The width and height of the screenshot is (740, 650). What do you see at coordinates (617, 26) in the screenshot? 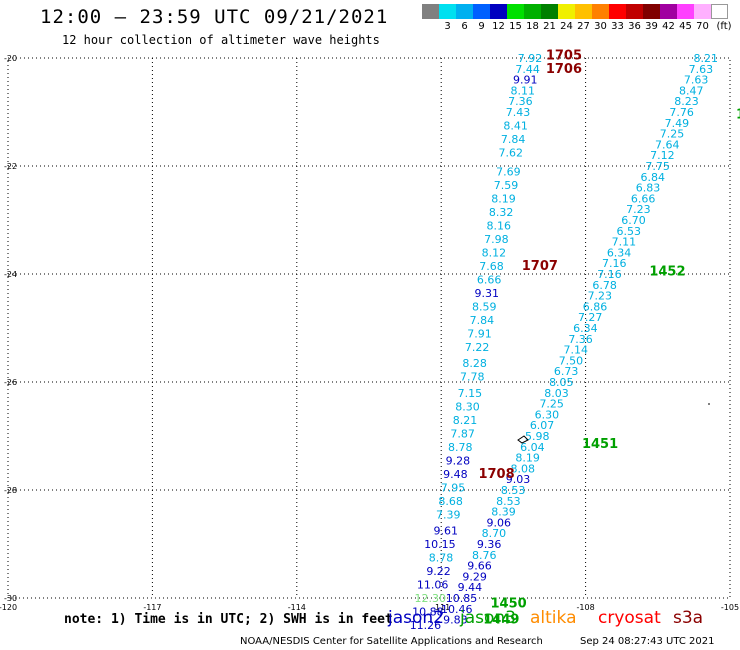
I see `color-scale-label: 33` at bounding box center [617, 26].